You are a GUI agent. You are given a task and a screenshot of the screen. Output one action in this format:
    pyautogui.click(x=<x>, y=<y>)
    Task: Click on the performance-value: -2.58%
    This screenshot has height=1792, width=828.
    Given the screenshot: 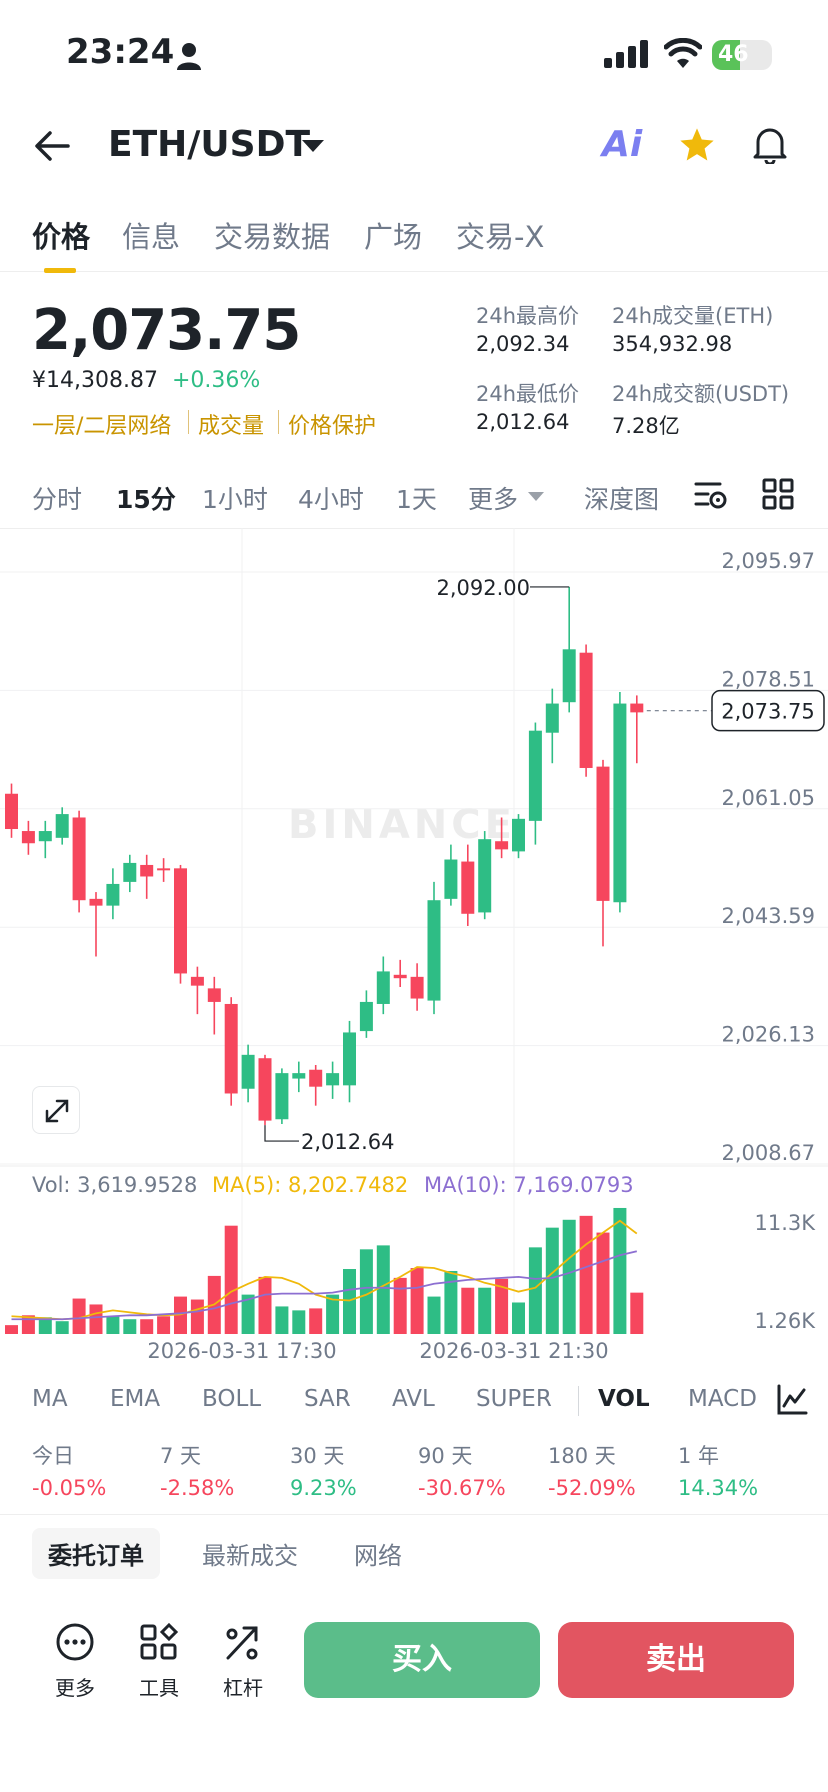 What is the action you would take?
    pyautogui.click(x=197, y=1488)
    